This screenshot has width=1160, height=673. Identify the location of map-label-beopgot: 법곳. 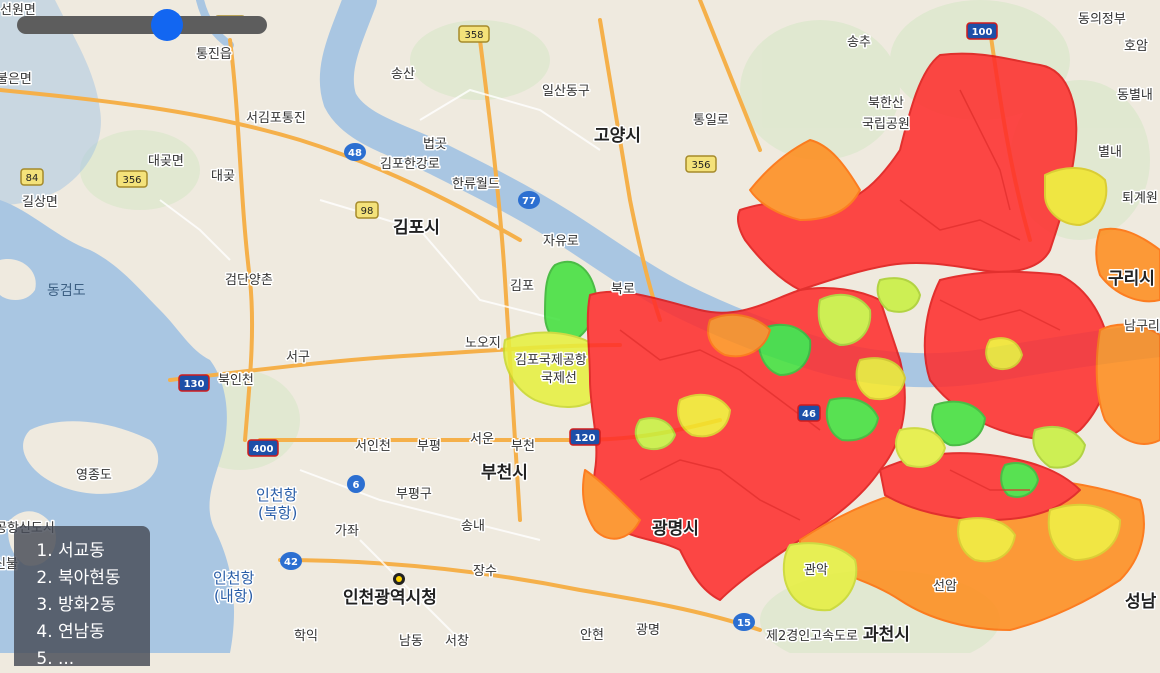
(435, 144).